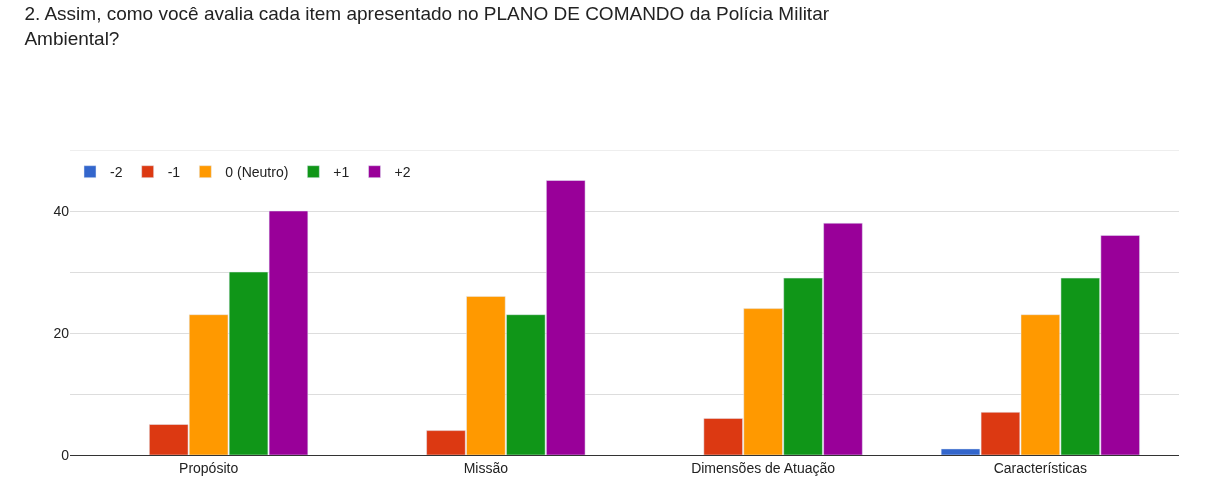  I want to click on legend-label: -2, so click(116, 172).